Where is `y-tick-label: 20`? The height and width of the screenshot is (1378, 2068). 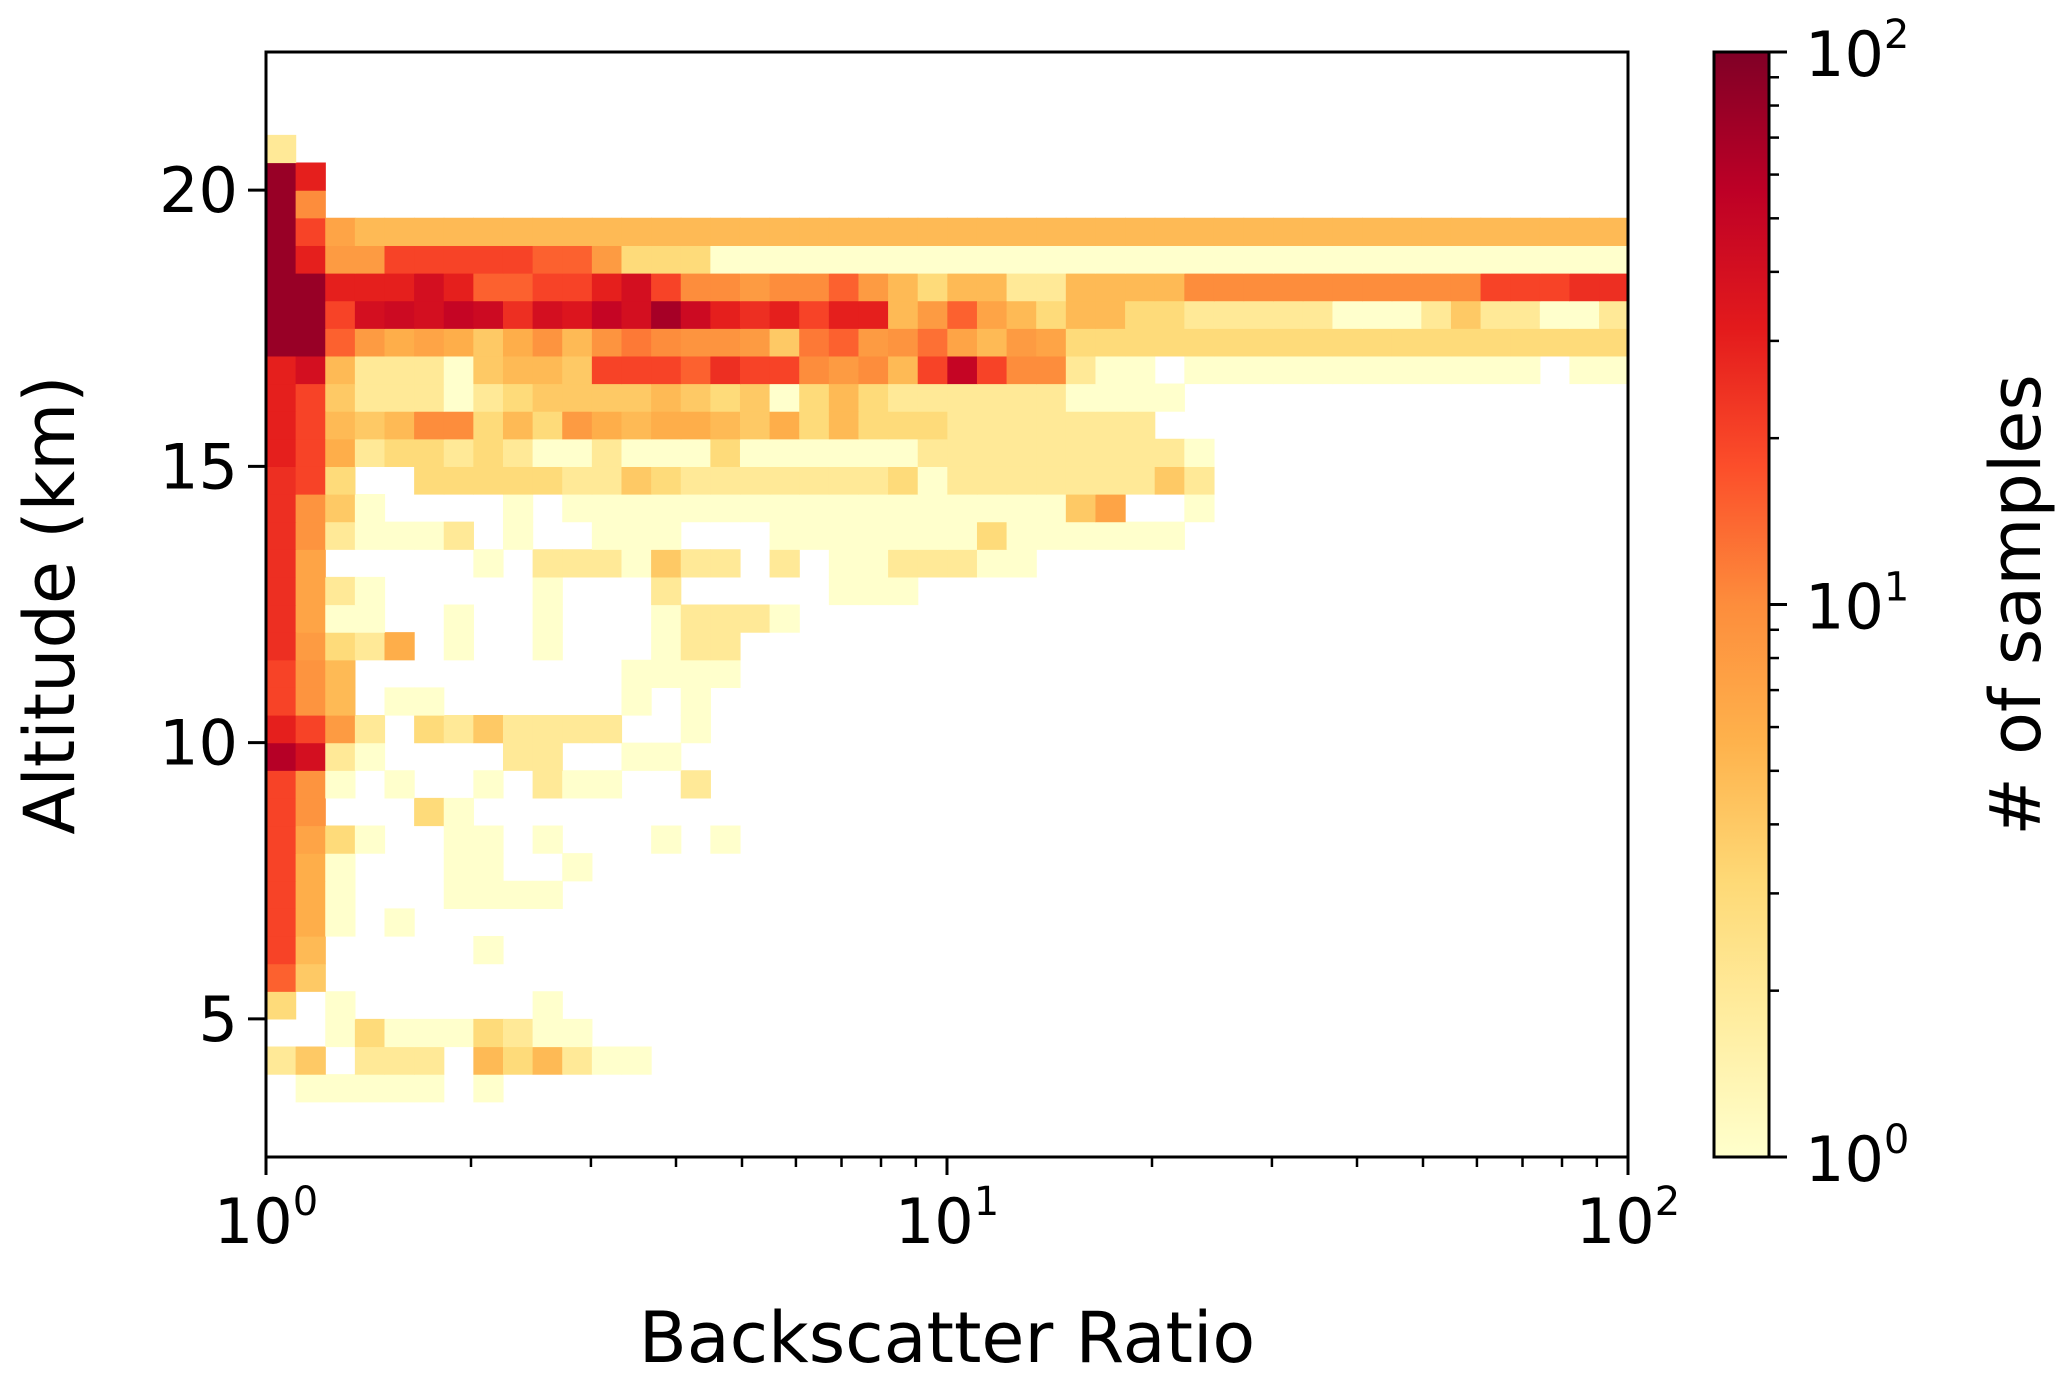 y-tick-label: 20 is located at coordinates (198, 190).